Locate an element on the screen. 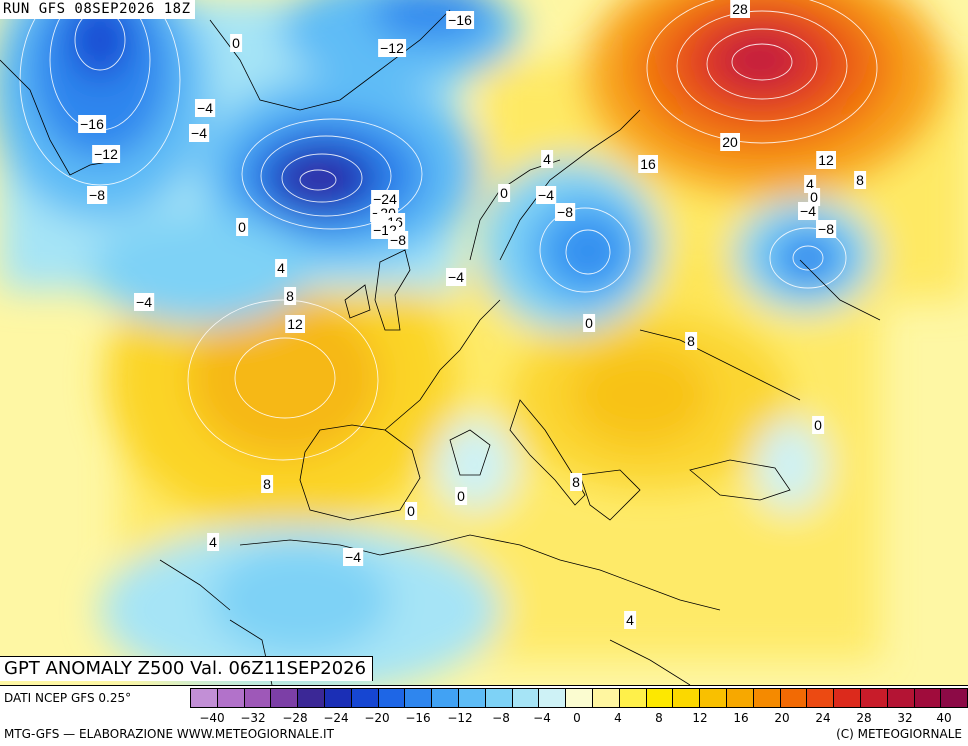  contour-label: −16 is located at coordinates (460, 20).